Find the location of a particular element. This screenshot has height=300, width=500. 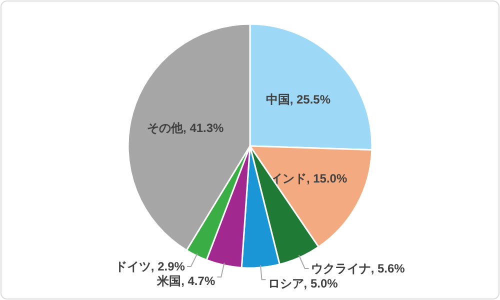

slice-label: 中国, 25.5% is located at coordinates (298, 99).